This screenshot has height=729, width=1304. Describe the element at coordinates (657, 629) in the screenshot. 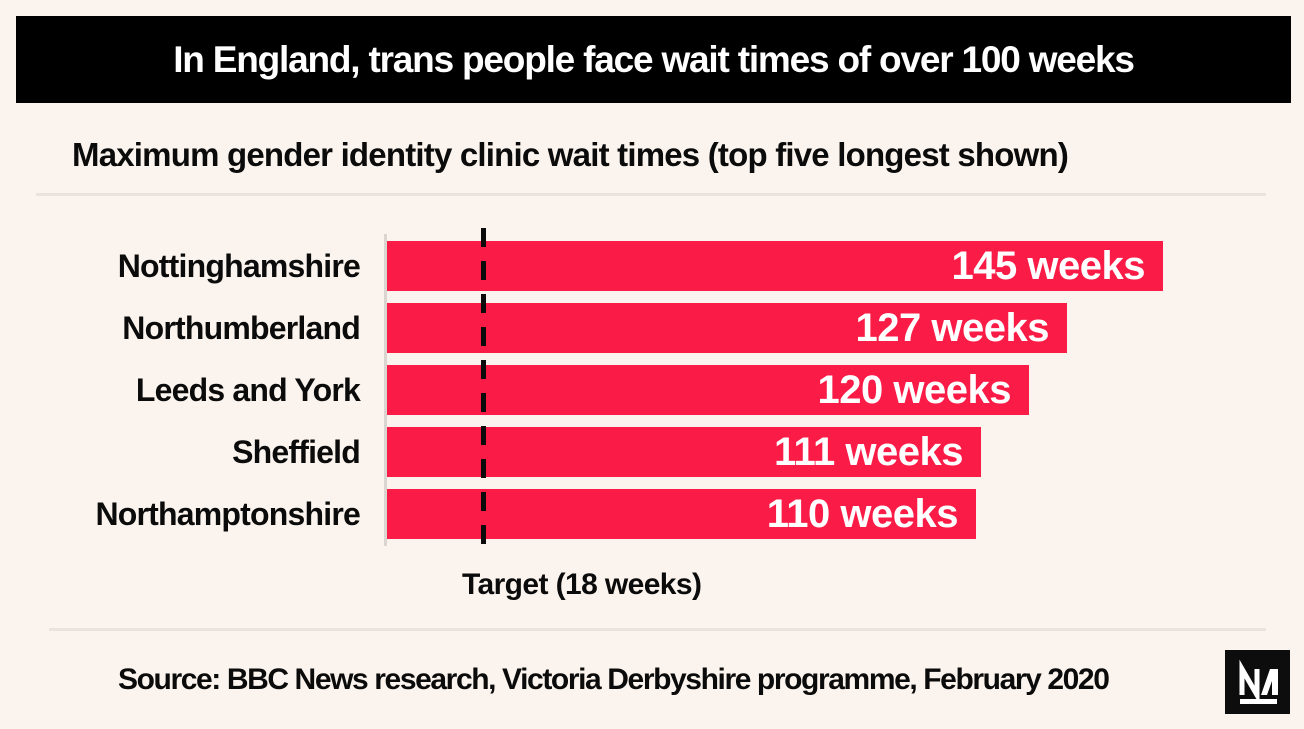

I see `bottom-divider` at that location.